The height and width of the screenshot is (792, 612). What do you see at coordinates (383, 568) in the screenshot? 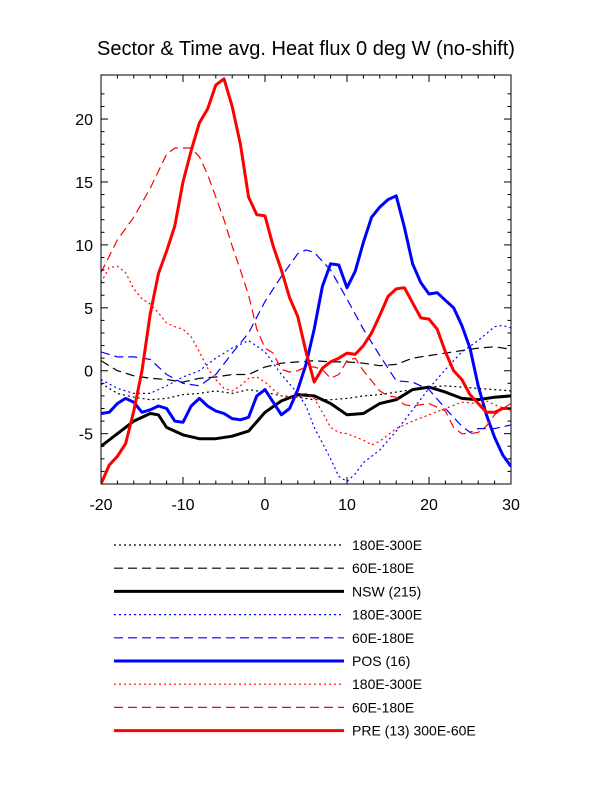
I see `legend-label-2: 60E-180E` at bounding box center [383, 568].